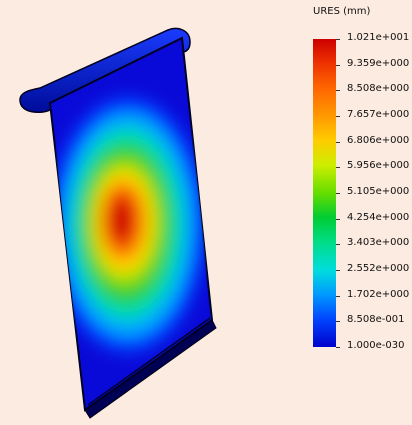  What do you see at coordinates (378, 243) in the screenshot?
I see `legend-tick-label: 3.403e+000` at bounding box center [378, 243].